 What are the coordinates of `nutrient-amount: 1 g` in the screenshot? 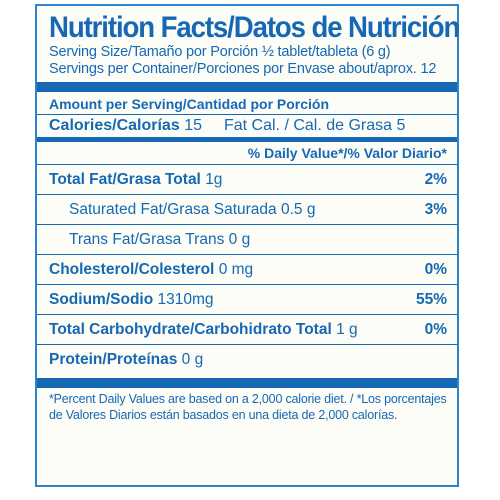 It's located at (347, 329).